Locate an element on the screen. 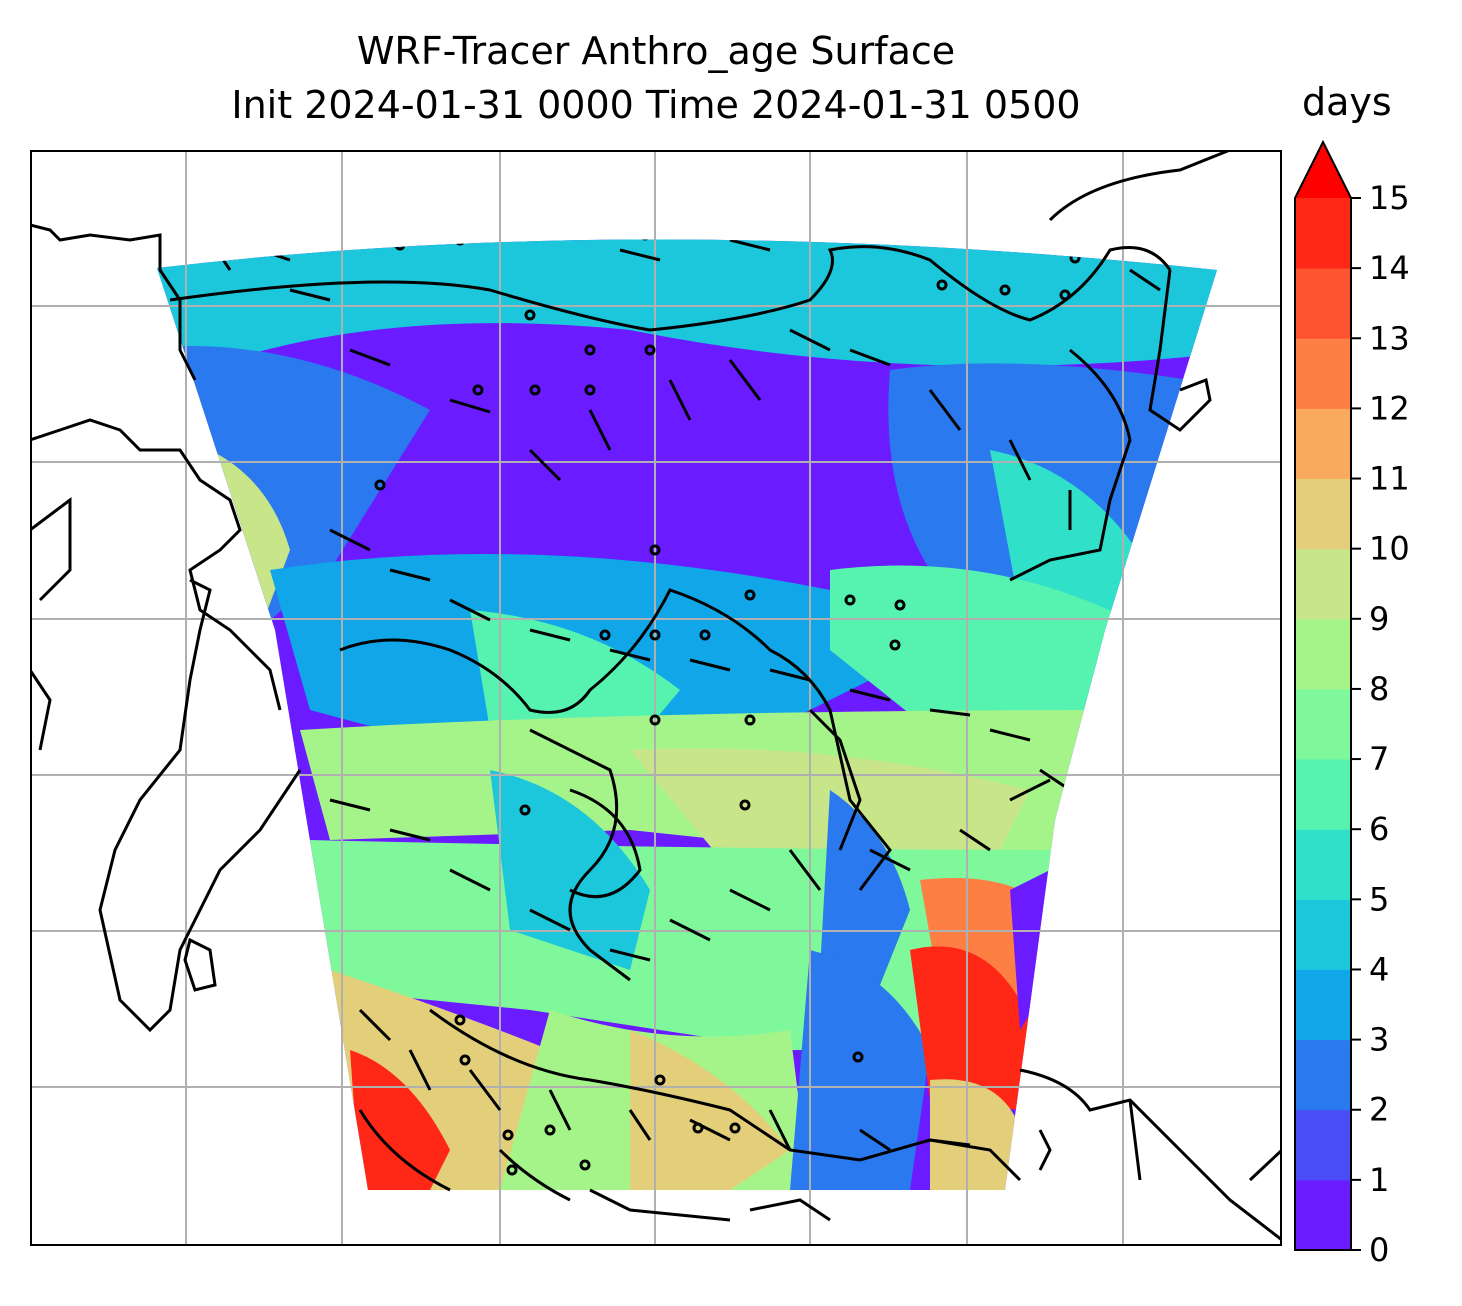 The image size is (1462, 1306). colorbar-tick-label: 9 is located at coordinates (1379, 619).